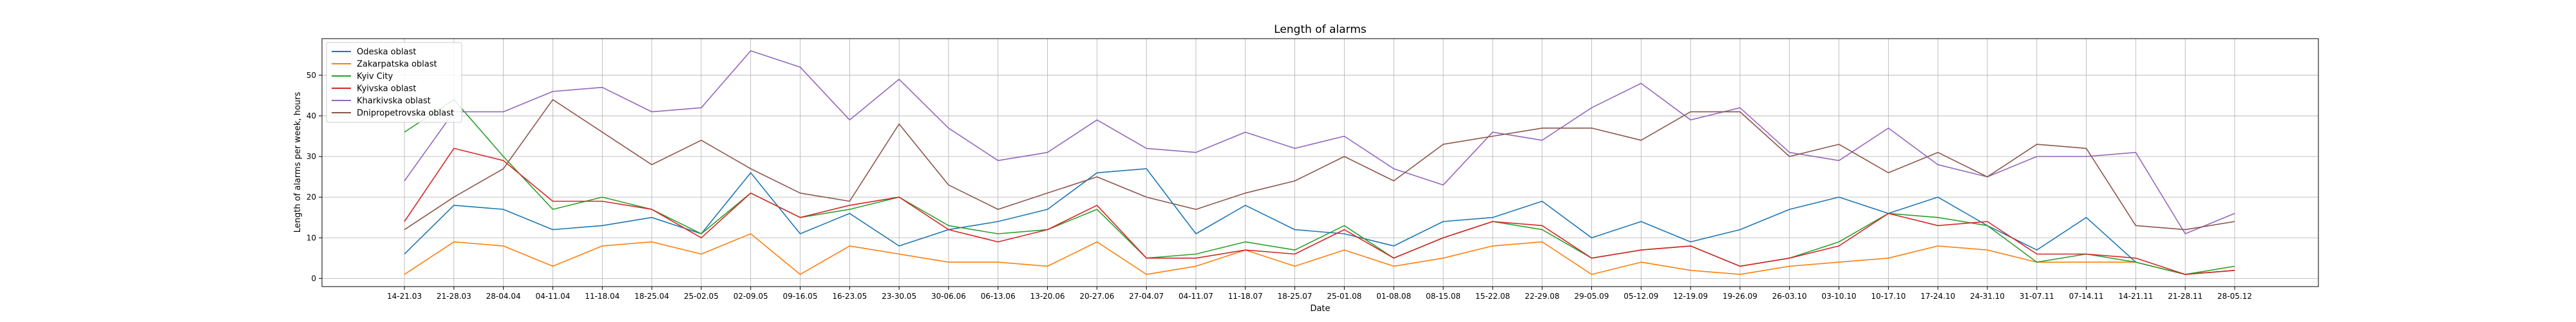 Image resolution: width=2576 pixels, height=322 pixels. I want to click on x-tick-label: 20-27.06, so click(1096, 296).